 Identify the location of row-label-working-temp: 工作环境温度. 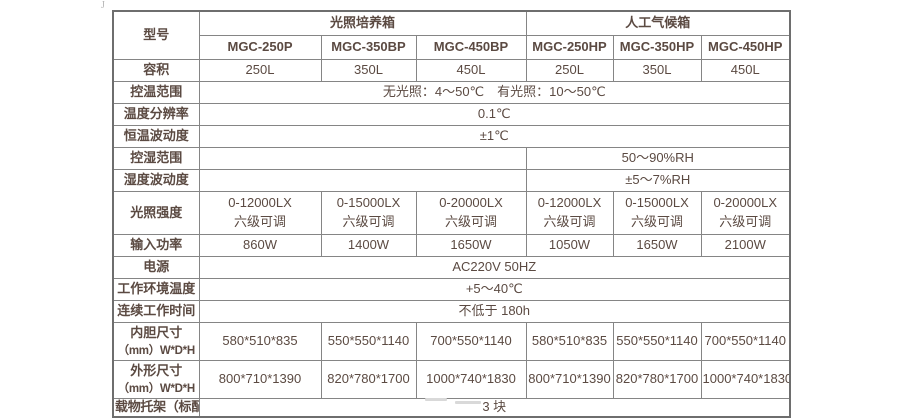
(156, 289).